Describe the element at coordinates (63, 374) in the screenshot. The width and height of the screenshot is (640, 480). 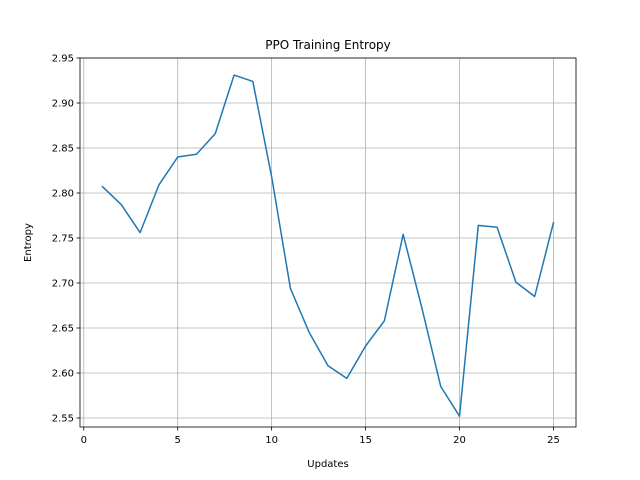
I see `y-tick-label: 2.60` at that location.